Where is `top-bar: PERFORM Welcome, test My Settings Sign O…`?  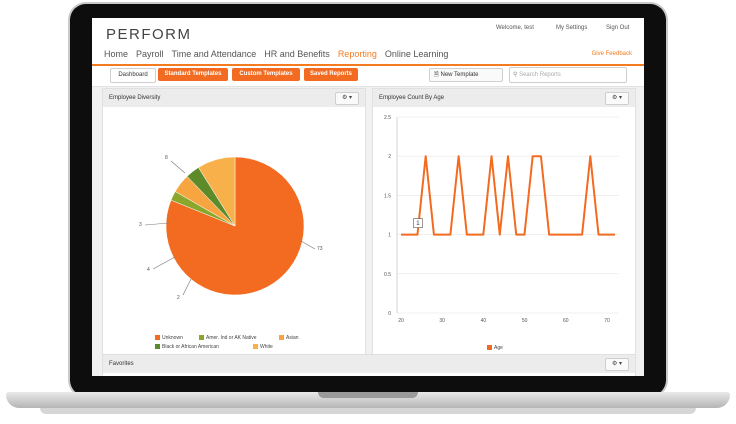
top-bar: PERFORM Welcome, test My Settings Sign O… is located at coordinates (368, 42).